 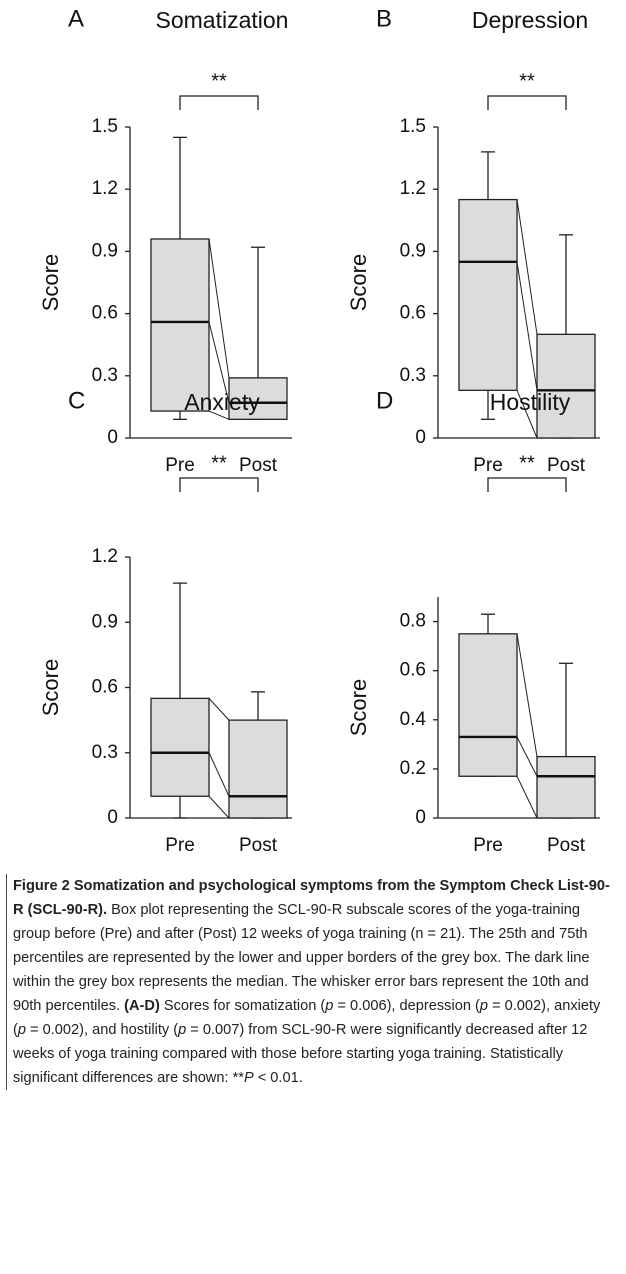 I want to click on y-tick-label: 0.8, so click(x=413, y=621).